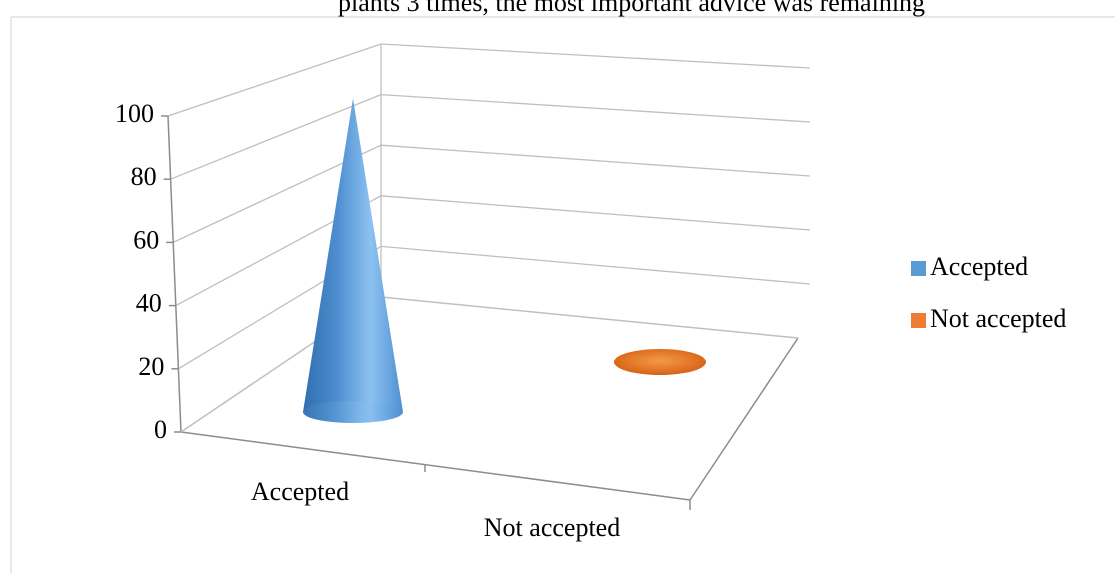 This screenshot has height=573, width=1115. I want to click on category-label-accepted: Accepted, so click(300, 491).